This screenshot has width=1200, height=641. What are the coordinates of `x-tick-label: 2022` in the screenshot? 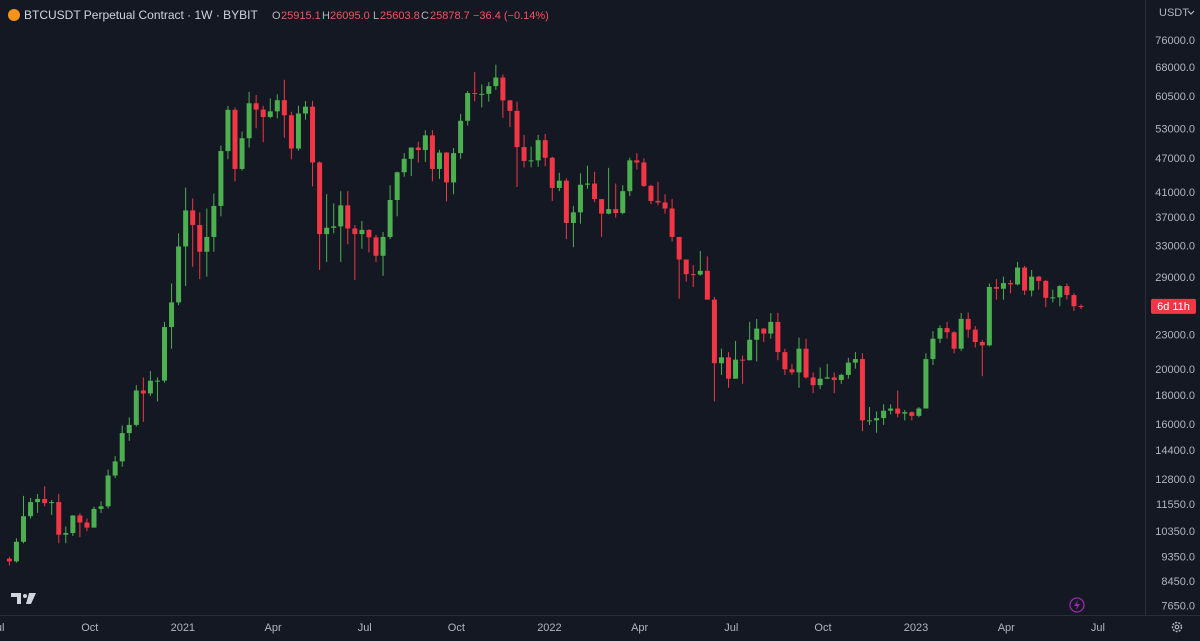 It's located at (549, 628).